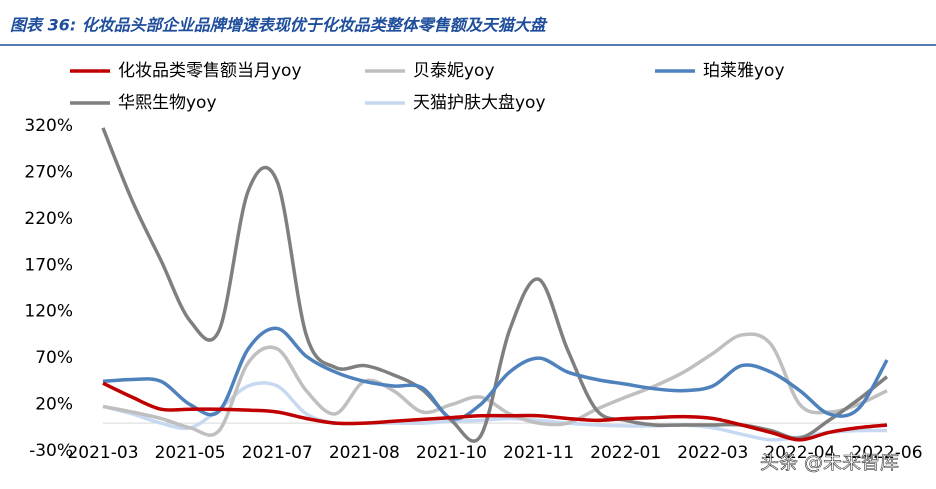  I want to click on legend-label: 华熙生物yoy, so click(167, 103).